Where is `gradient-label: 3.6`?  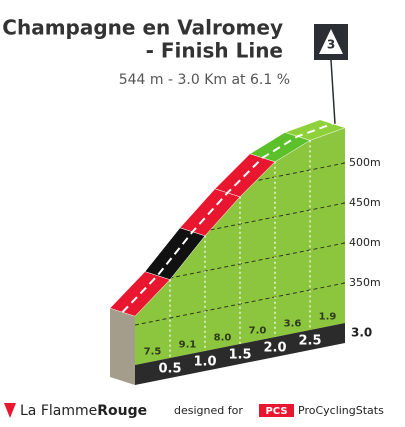 gradient-label: 3.6 is located at coordinates (293, 324).